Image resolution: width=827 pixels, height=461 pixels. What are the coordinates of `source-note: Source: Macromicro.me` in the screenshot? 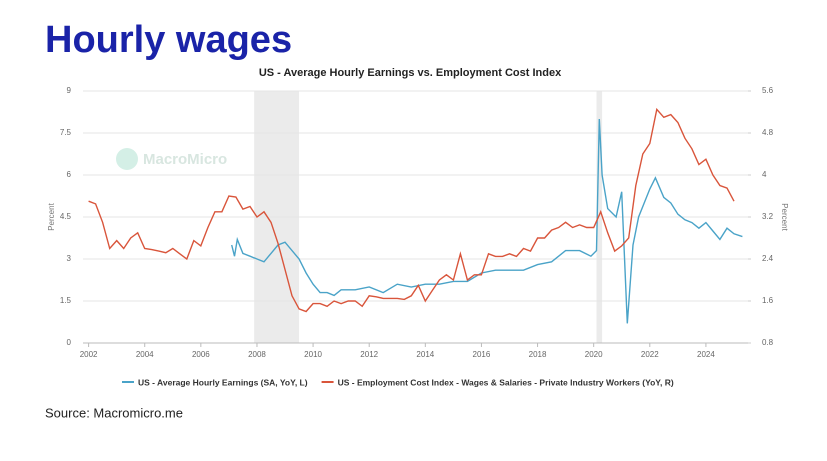 It's located at (114, 412).